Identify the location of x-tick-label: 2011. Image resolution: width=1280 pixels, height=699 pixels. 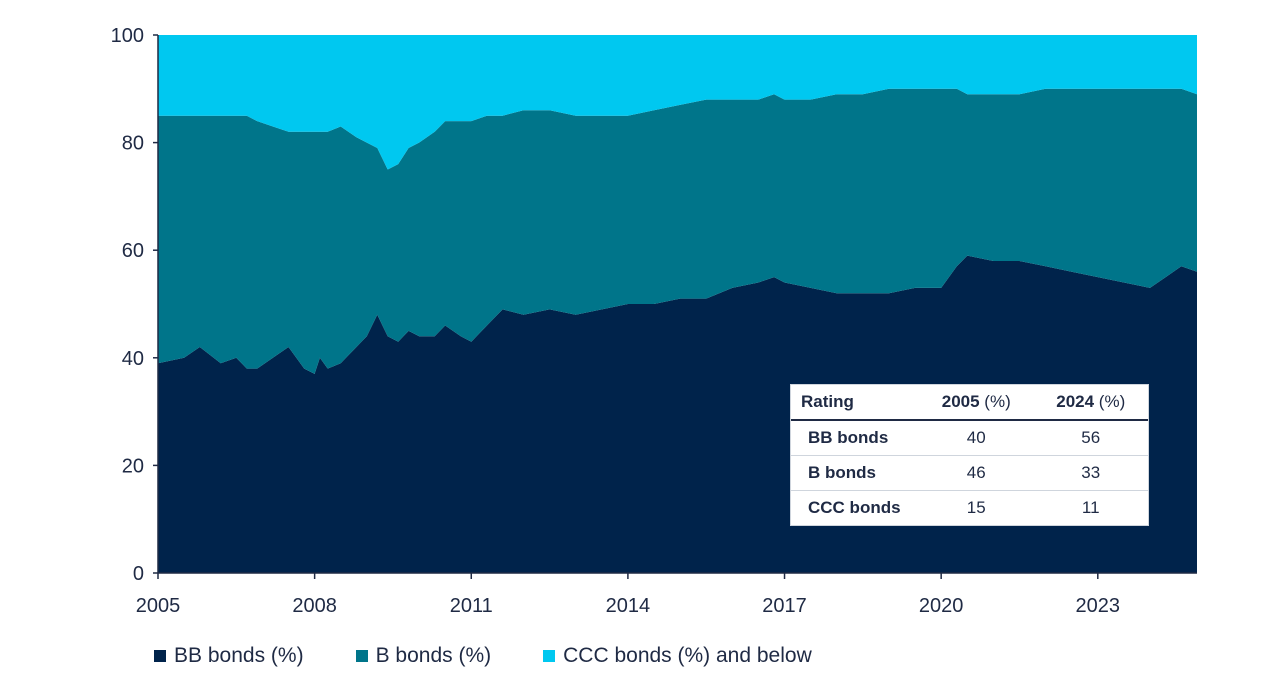
(471, 606).